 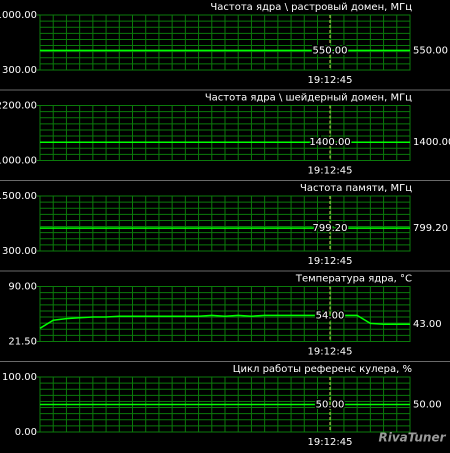 I want to click on current-value: 1400.00, so click(x=431, y=142).